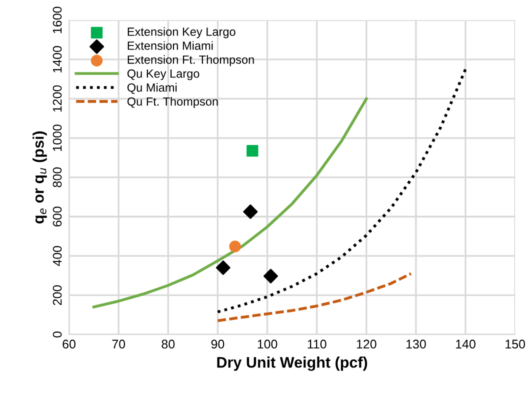  Describe the element at coordinates (57, 59) in the screenshot. I see `y-tick-label: 1400` at that location.